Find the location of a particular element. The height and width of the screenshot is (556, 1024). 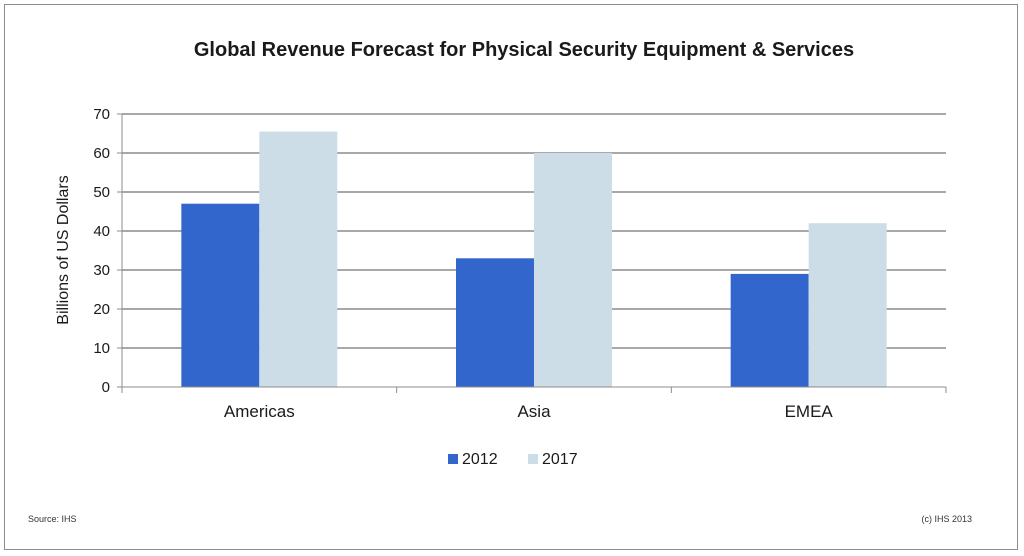

y-axis-label: Billions of US Dollars is located at coordinates (63, 249).